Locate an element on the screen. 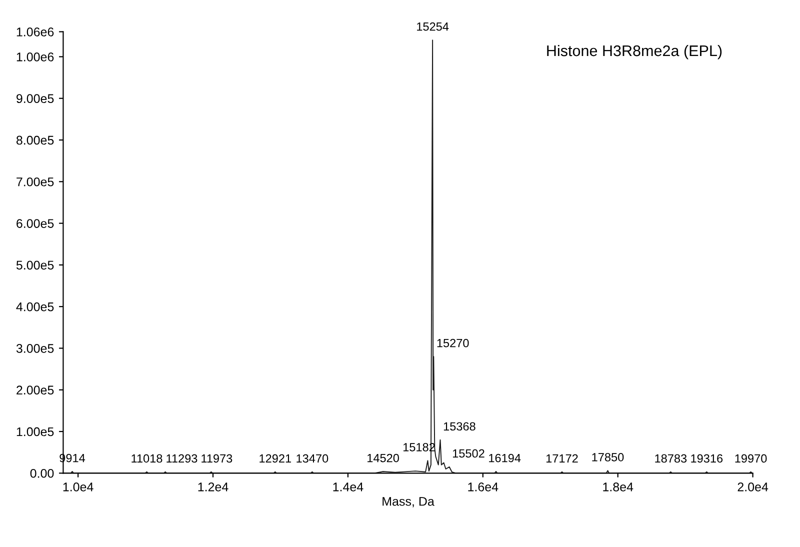  annotation: 11973 is located at coordinates (217, 458).